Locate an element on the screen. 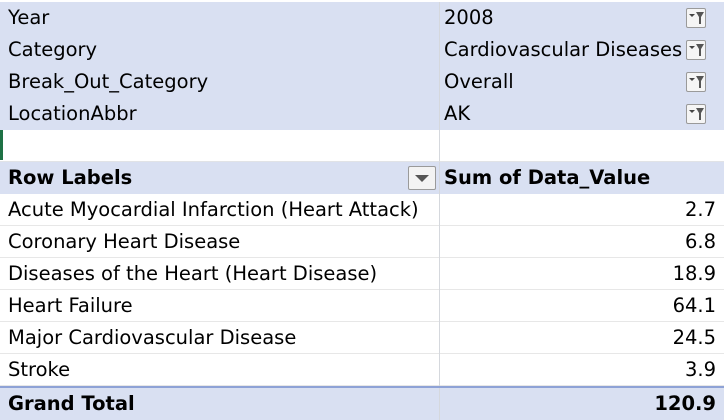 The width and height of the screenshot is (724, 420). row-value: 64.1 is located at coordinates (694, 305).